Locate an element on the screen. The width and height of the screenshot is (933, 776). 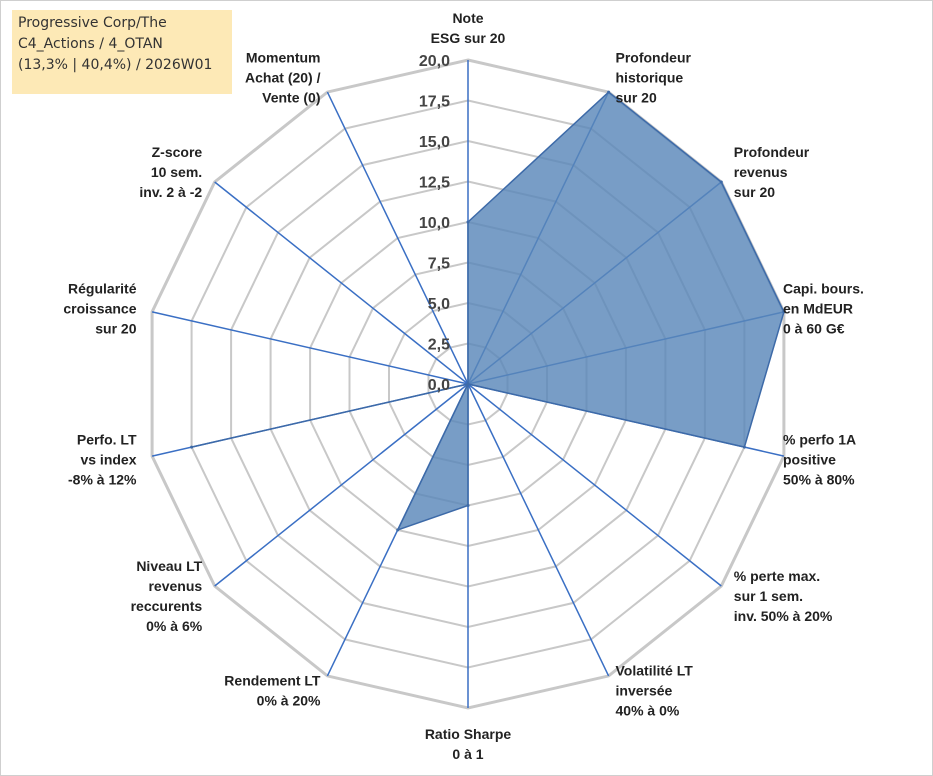
axis-label-line: 40% à 0% is located at coordinates (648, 710).